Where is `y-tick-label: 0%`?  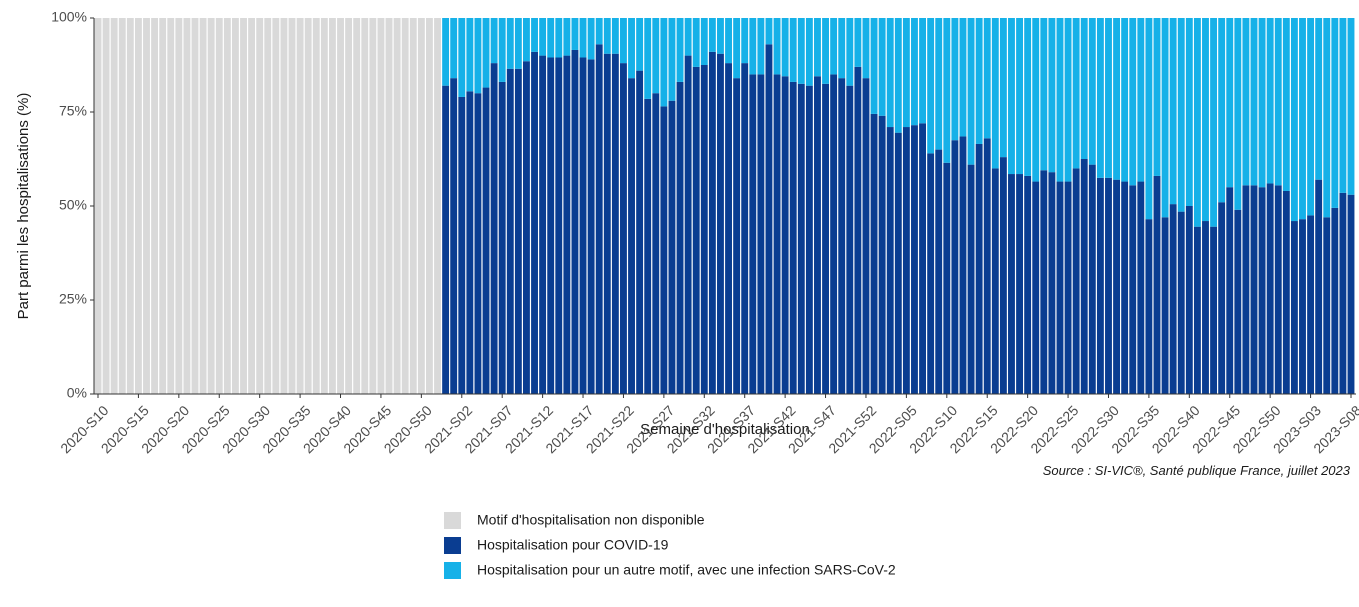
y-tick-label: 0% is located at coordinates (77, 393).